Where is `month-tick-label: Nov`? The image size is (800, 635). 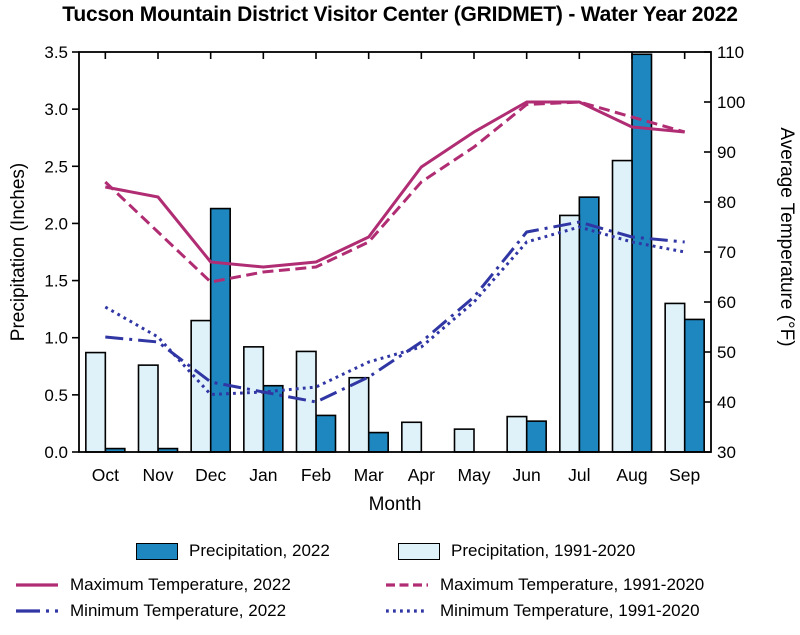
month-tick-label: Nov is located at coordinates (157, 475).